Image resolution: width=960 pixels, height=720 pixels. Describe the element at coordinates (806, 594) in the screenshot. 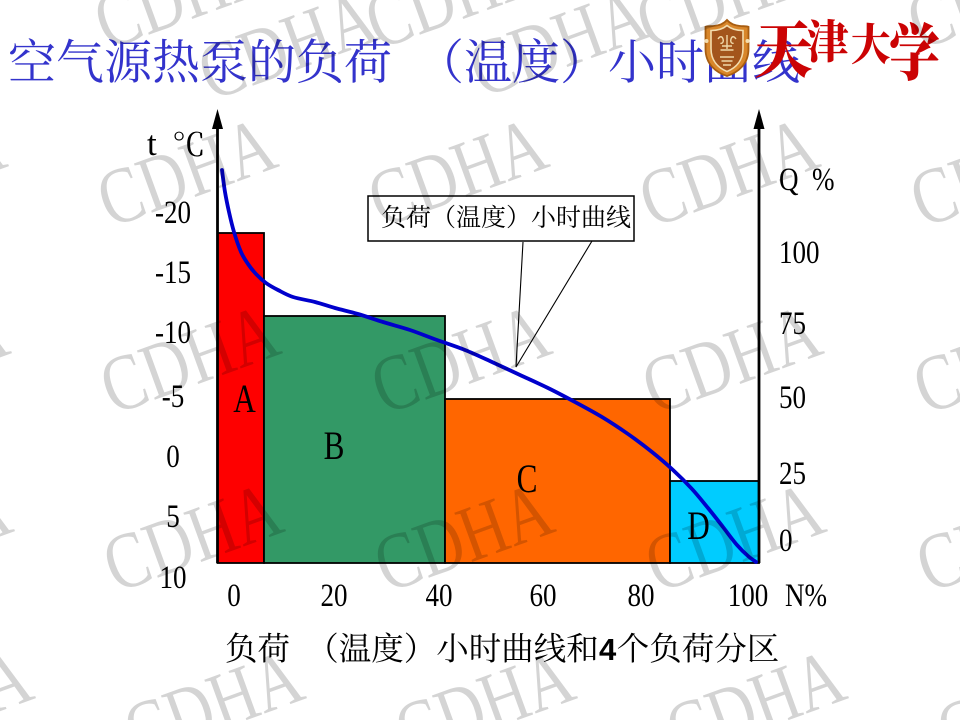

I see `svg-text: N%` at that location.